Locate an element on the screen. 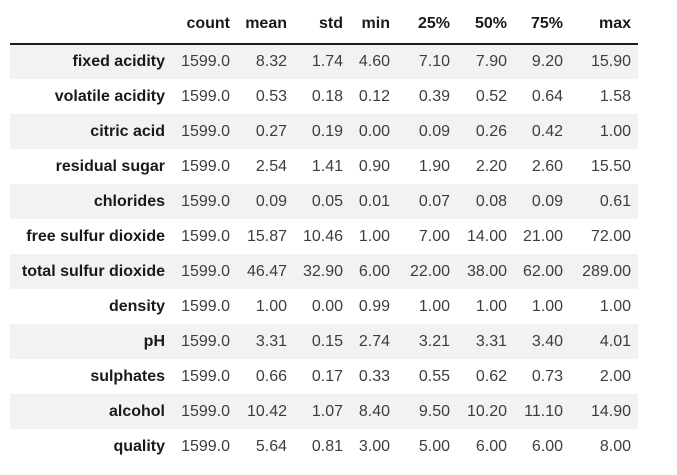 This screenshot has height=475, width=677. cell-value: 0.81 is located at coordinates (327, 446).